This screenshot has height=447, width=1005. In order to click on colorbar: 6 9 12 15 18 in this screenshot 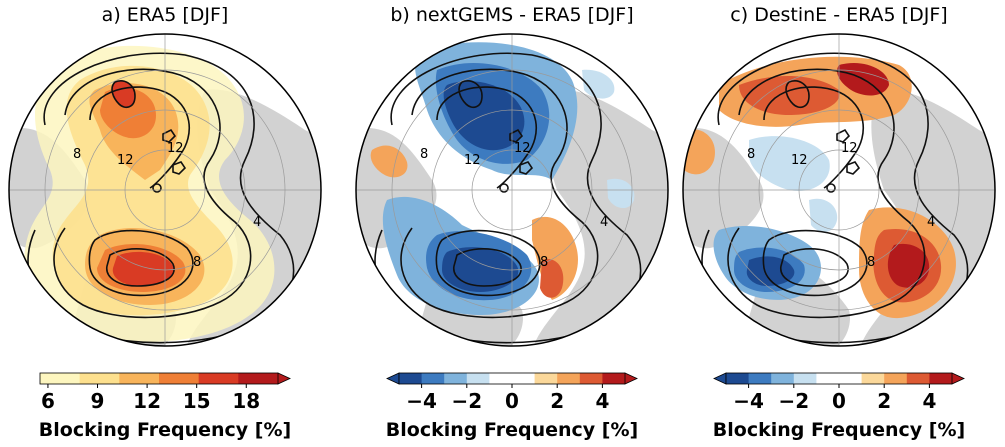, I will do `click(165, 392)`.